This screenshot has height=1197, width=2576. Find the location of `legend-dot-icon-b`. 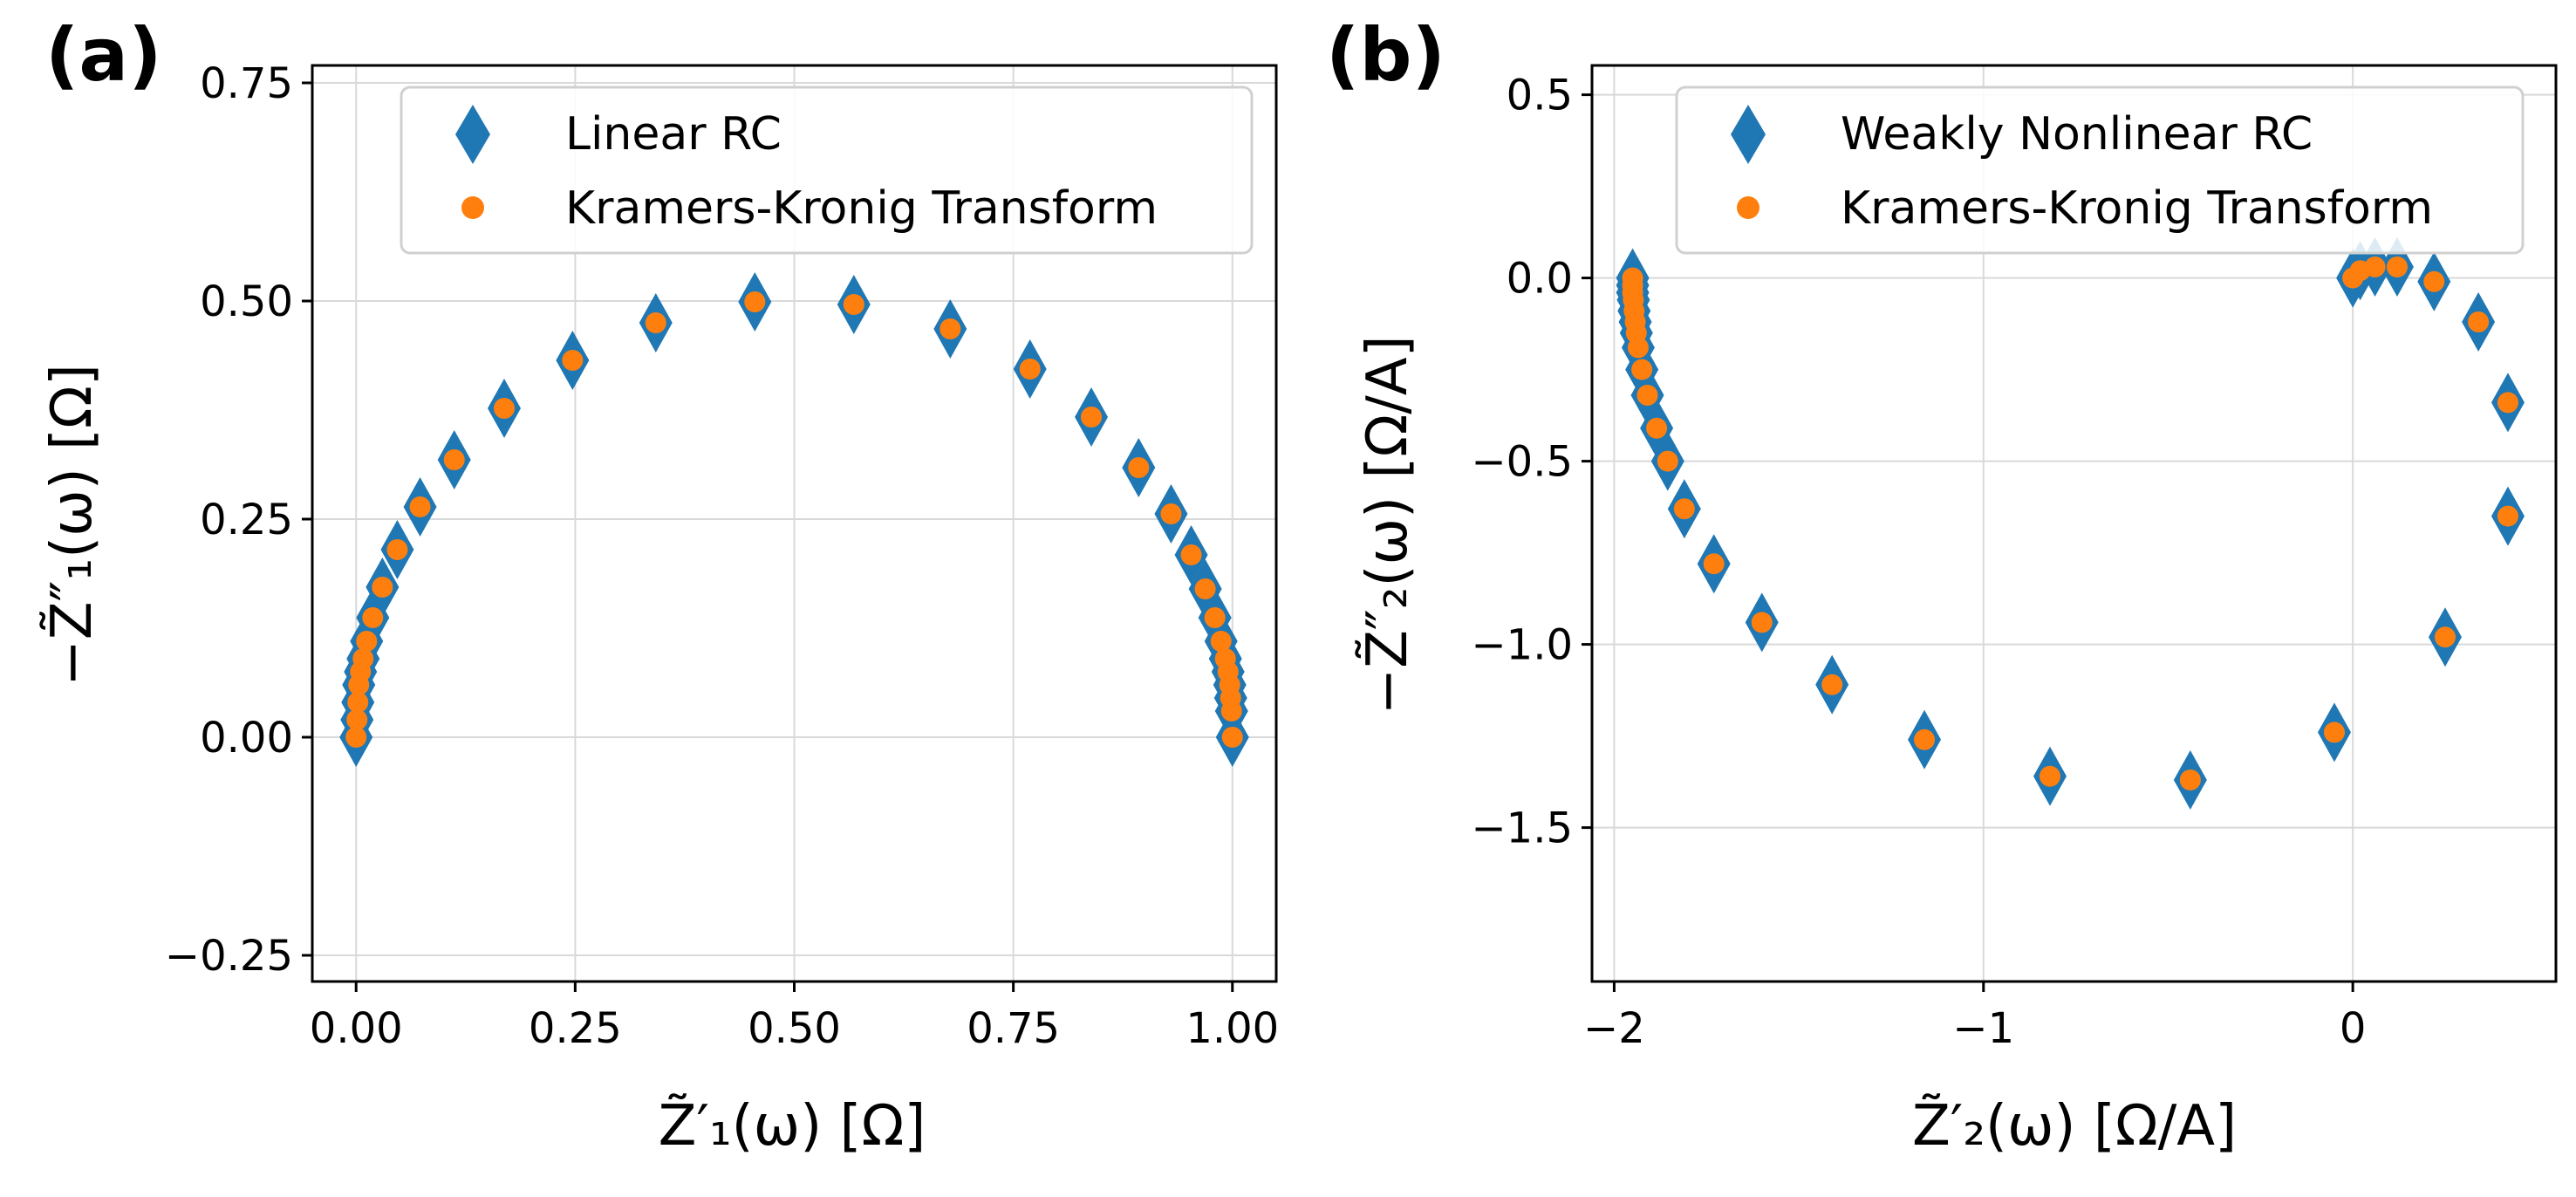

legend-dot-icon-b is located at coordinates (1748, 207).